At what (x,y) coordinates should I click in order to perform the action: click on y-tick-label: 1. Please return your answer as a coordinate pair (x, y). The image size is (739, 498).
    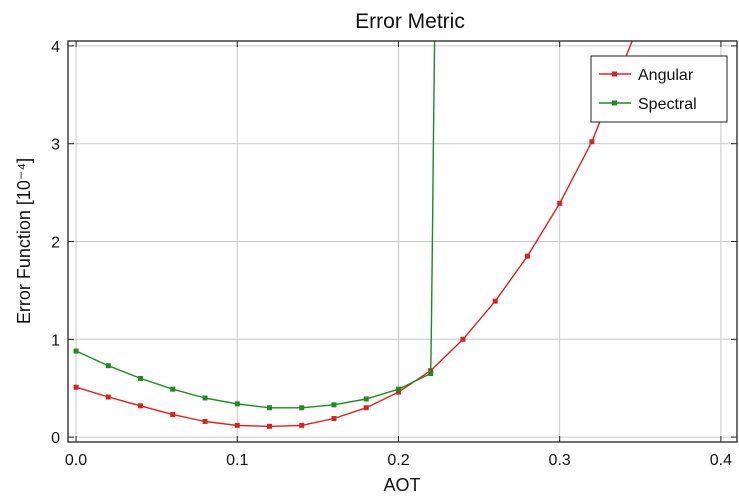
    Looking at the image, I should click on (55, 340).